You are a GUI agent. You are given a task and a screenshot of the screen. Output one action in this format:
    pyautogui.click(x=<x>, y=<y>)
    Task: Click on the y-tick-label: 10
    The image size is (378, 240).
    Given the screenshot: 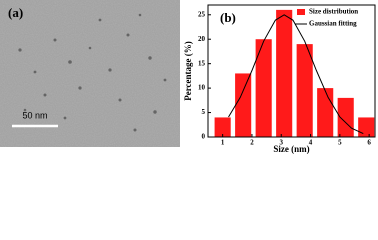 What is the action you would take?
    pyautogui.click(x=202, y=88)
    